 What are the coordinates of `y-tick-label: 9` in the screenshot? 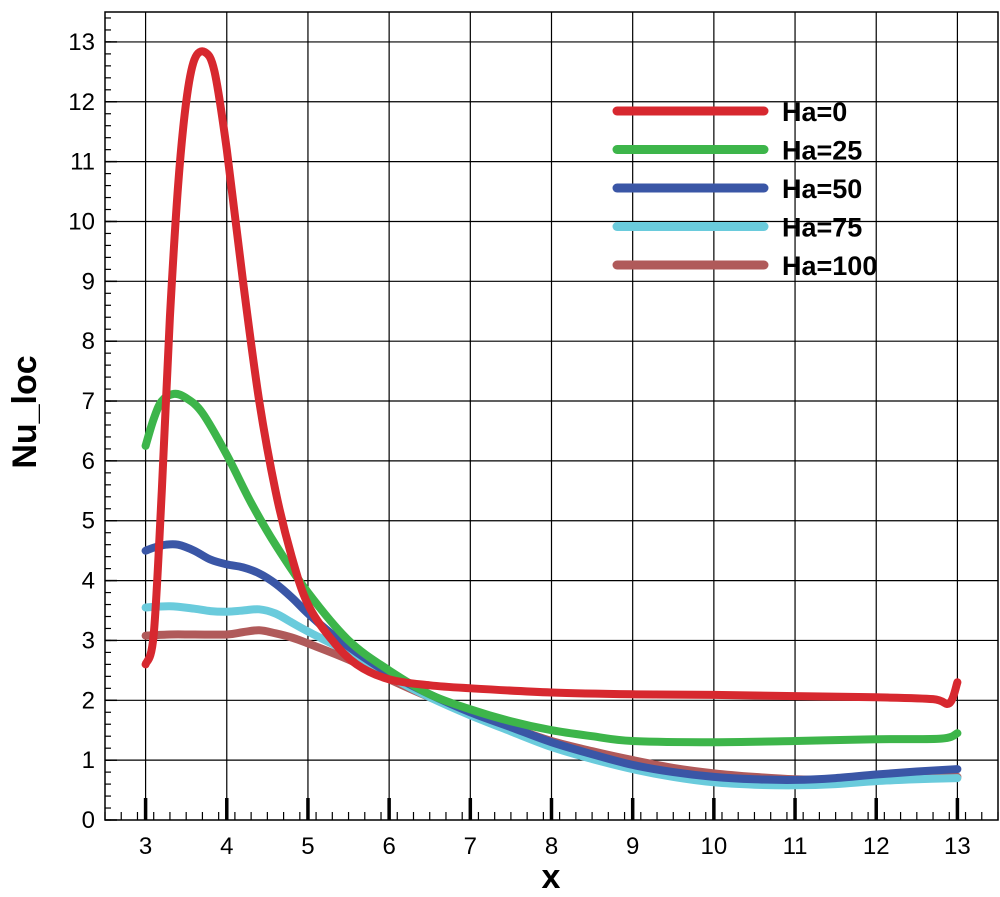 It's located at (88, 281).